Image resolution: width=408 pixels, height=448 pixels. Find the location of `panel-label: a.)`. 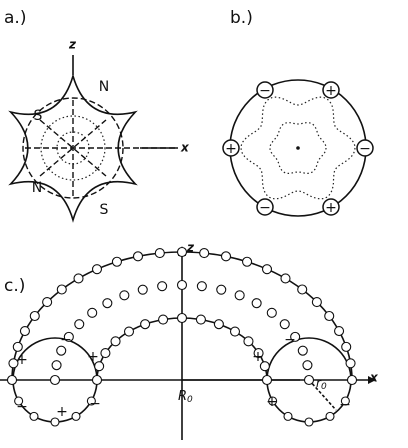

panel-label: a.) is located at coordinates (15, 18).